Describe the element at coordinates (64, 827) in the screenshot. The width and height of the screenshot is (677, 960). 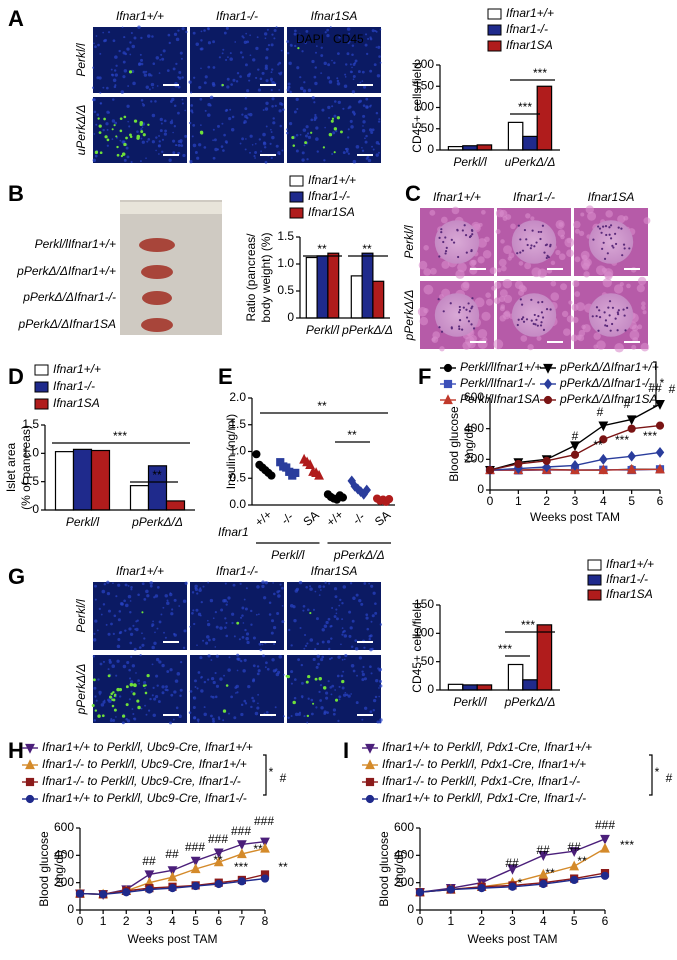
I see `y-tick-label: 600` at that location.